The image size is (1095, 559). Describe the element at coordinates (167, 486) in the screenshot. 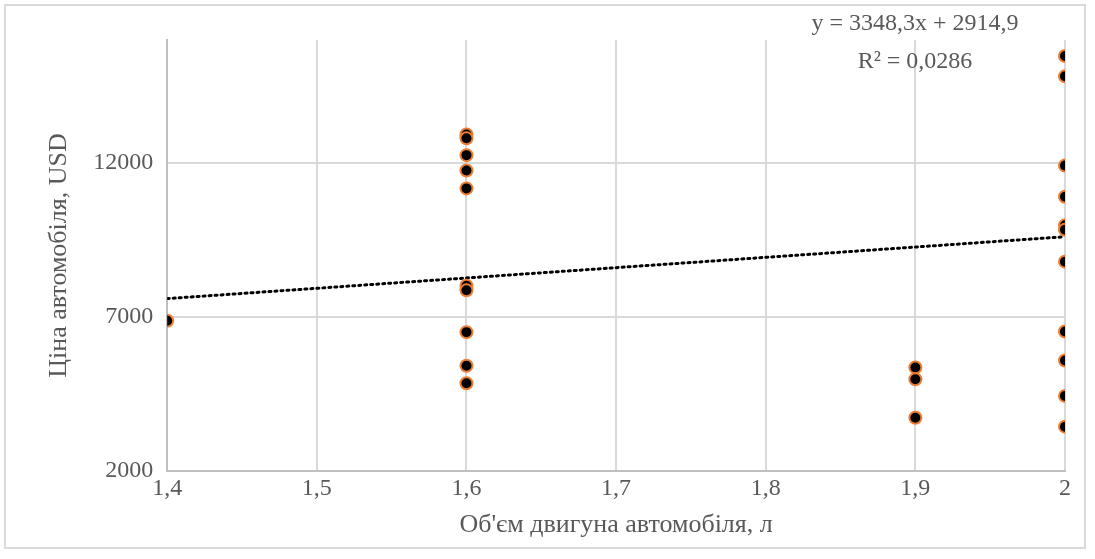

I see `x-tick-label: 1,4` at that location.